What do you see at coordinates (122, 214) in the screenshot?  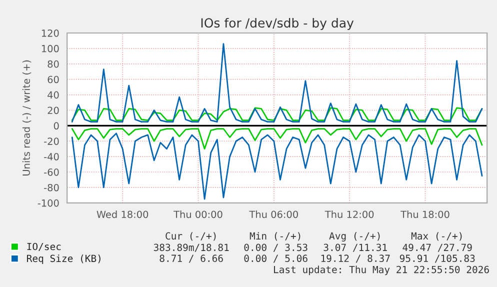 I see `x-tick-label: Wed 18:00` at bounding box center [122, 214].